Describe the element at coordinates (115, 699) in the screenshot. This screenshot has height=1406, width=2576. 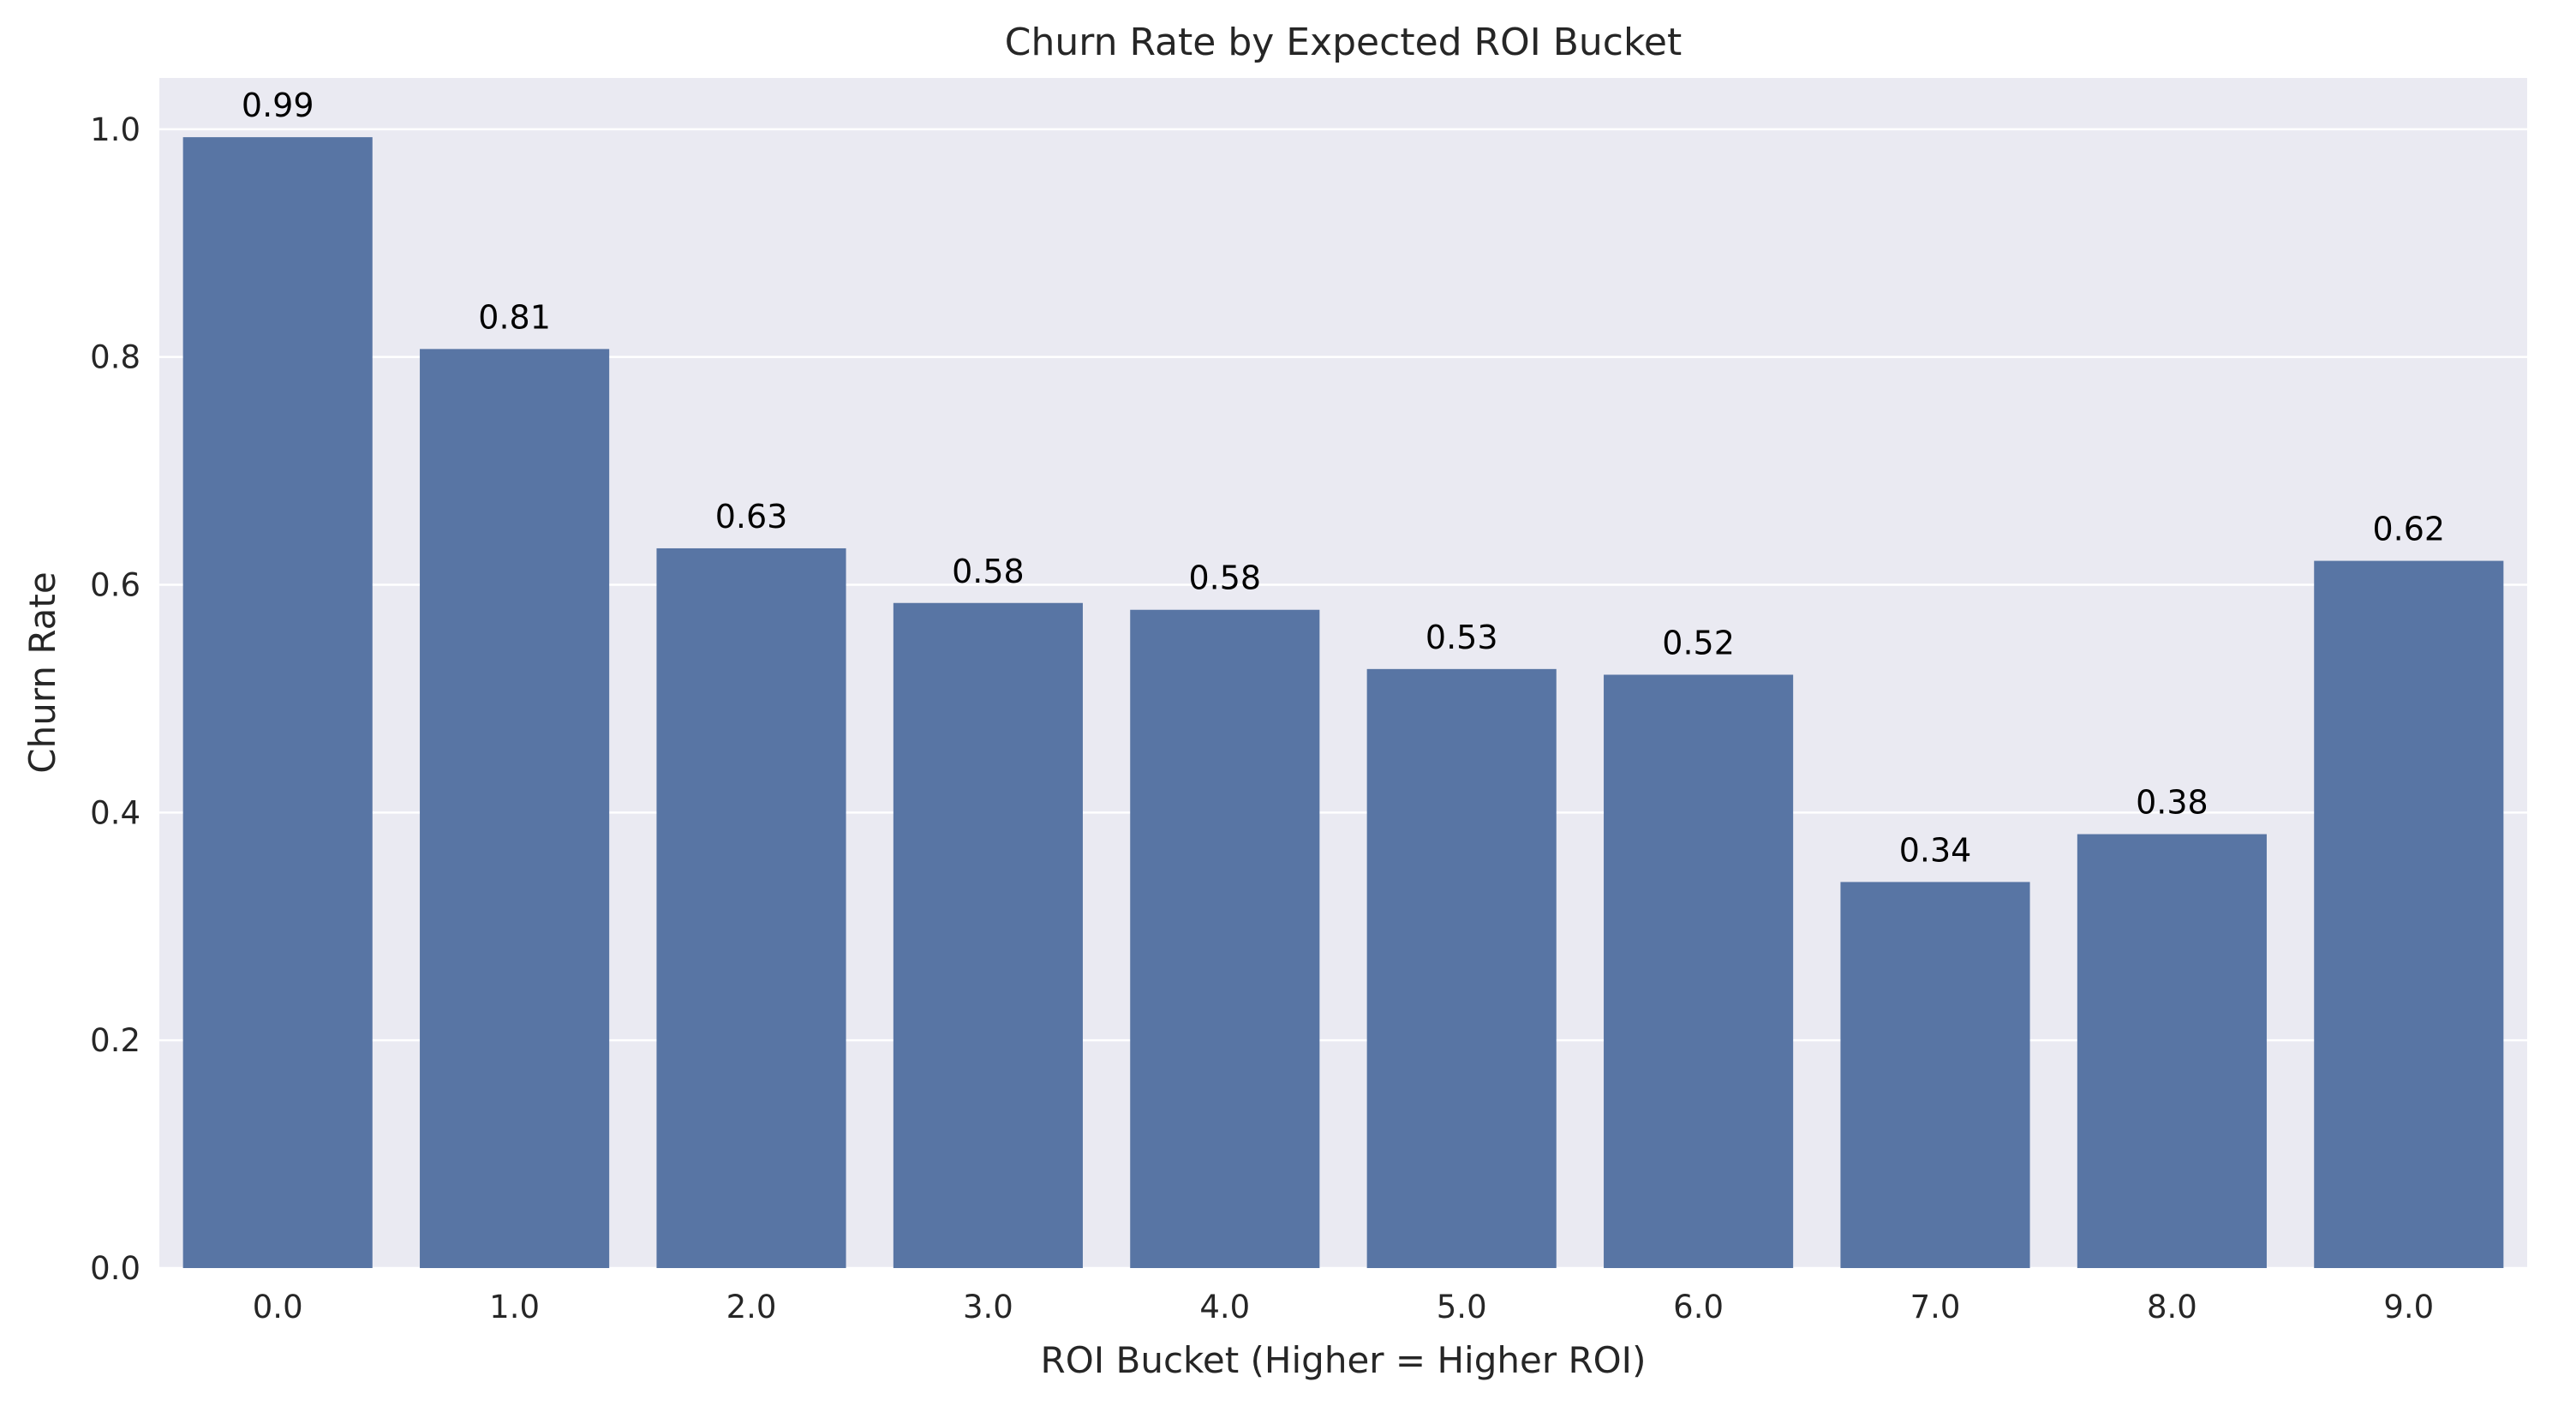
I see `y-axis-ticks: 0.0 0.2 0.4 0.6 0.8 1.0` at that location.